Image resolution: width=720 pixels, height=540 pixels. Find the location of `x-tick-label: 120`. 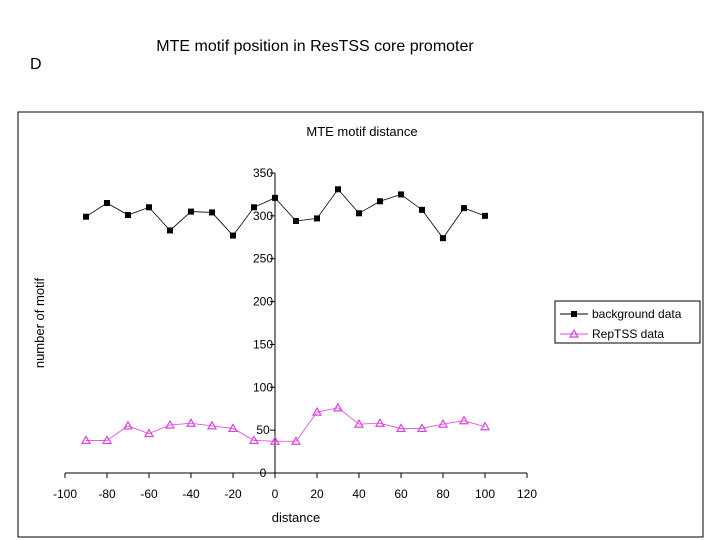

x-tick-label: 120 is located at coordinates (527, 494).